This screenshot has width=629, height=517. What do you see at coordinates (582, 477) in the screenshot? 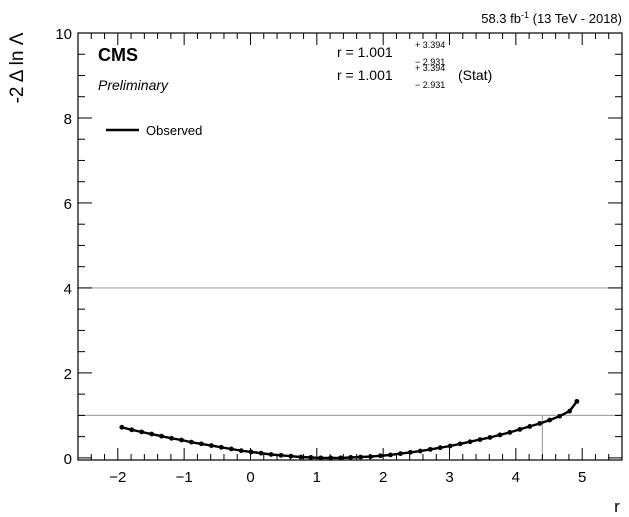
I see `x-tick-label: 5` at bounding box center [582, 477].